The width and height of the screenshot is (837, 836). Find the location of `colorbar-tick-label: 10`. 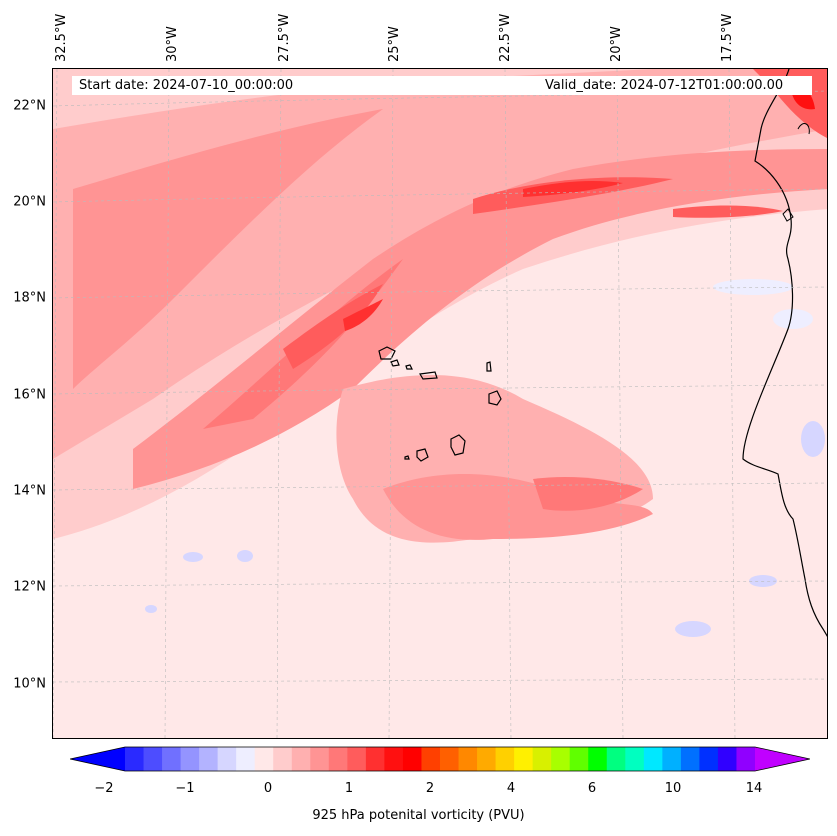

colorbar-tick-label: 10 is located at coordinates (673, 788).